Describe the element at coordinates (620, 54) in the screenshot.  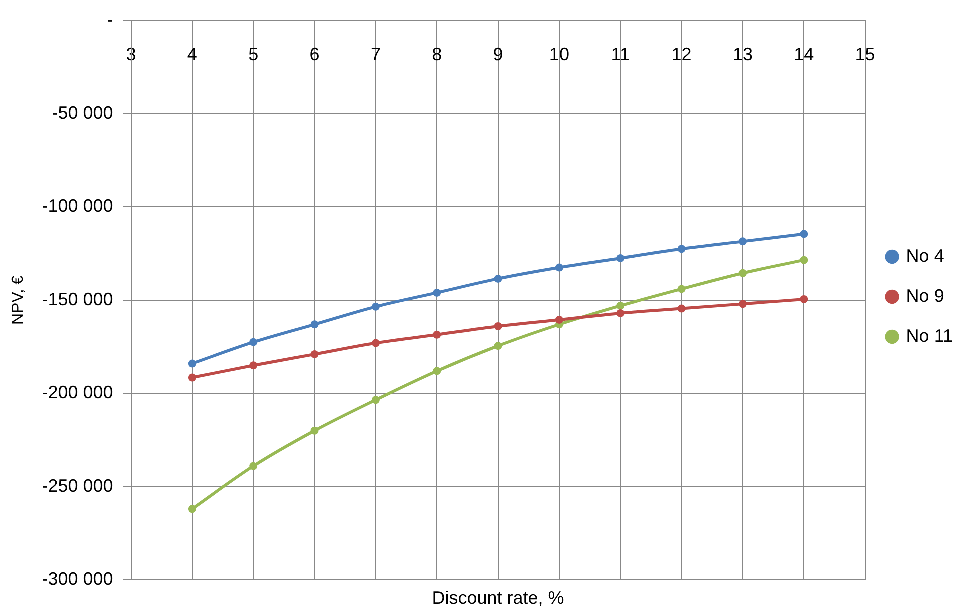
I see `x-tick-label: 11` at that location.